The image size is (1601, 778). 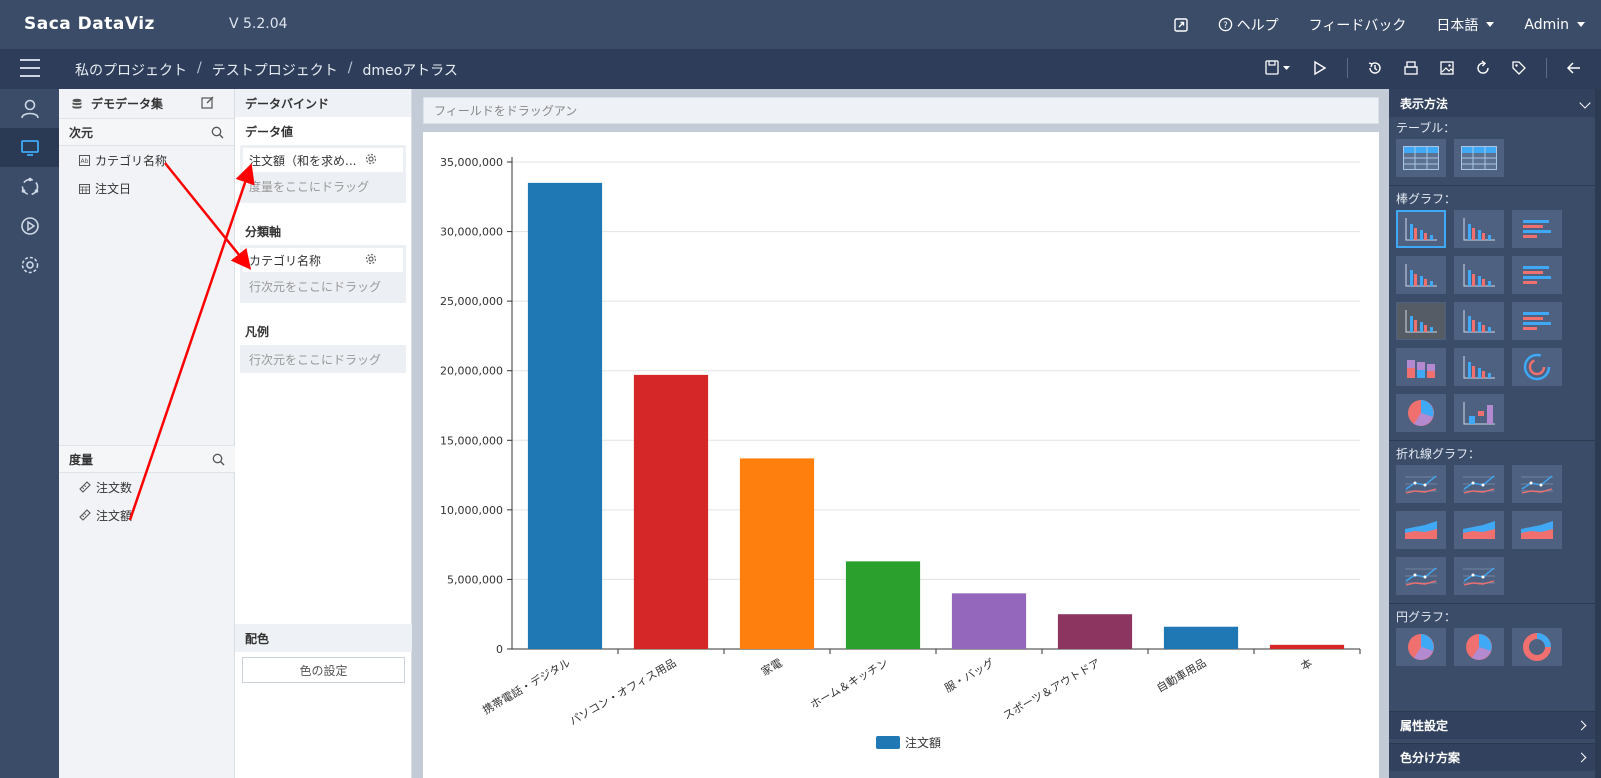 I want to click on left-nav, so click(x=29, y=433).